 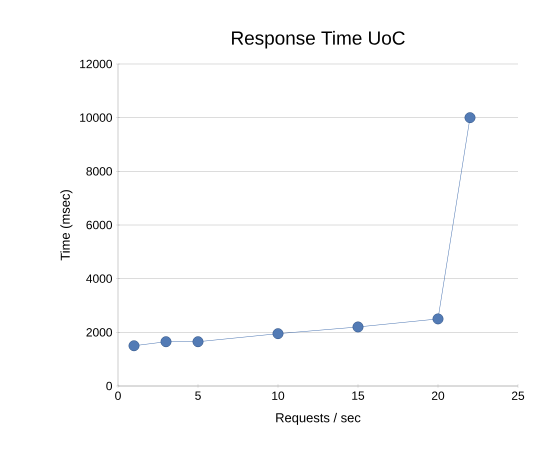 What do you see at coordinates (99, 171) in the screenshot?
I see `y-tick-label: 8000` at bounding box center [99, 171].